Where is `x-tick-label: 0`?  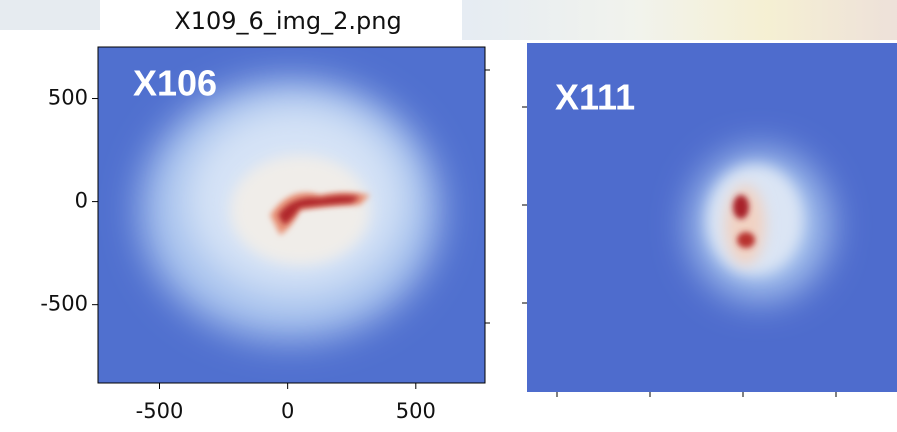
x-tick-label: 0 is located at coordinates (287, 411).